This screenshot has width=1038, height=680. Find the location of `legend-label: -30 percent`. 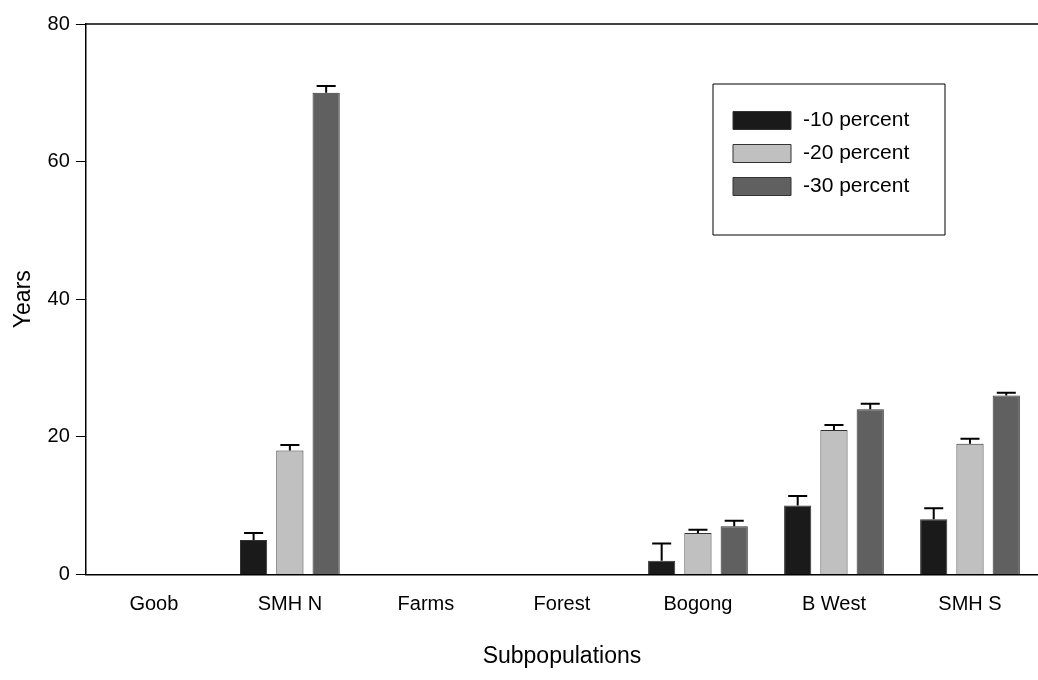

legend-label: -30 percent is located at coordinates (856, 185).